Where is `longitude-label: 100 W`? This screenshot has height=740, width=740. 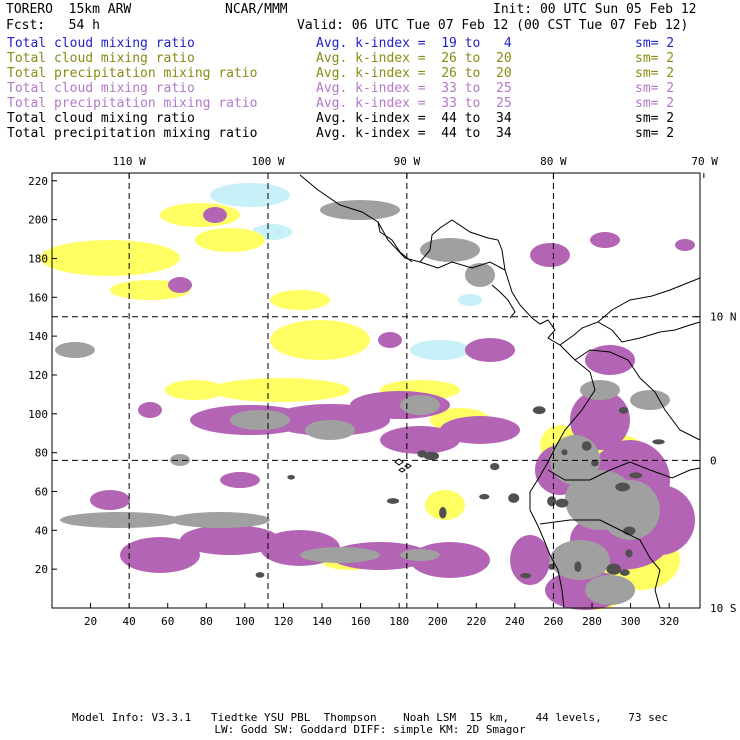 longitude-label: 100 W is located at coordinates (267, 161).